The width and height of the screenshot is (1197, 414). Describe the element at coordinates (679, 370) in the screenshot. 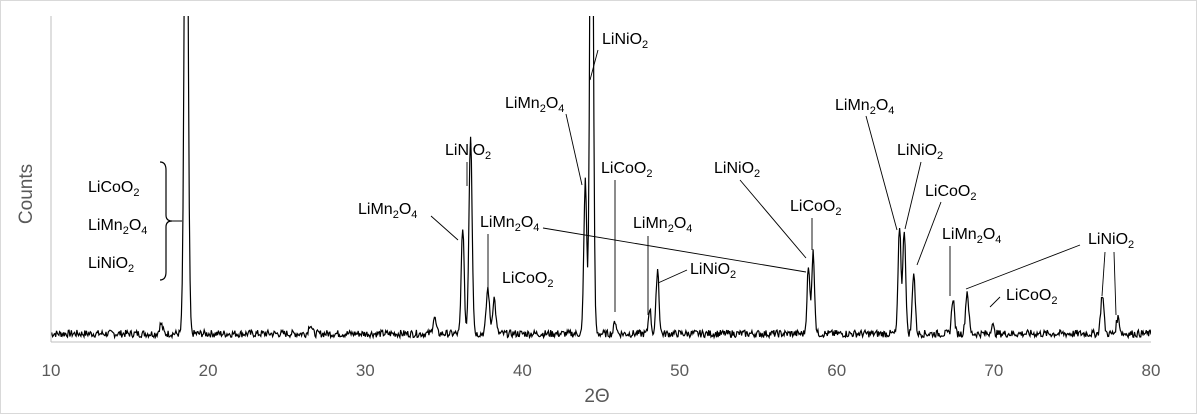

I see `x-tick-label: 50` at that location.